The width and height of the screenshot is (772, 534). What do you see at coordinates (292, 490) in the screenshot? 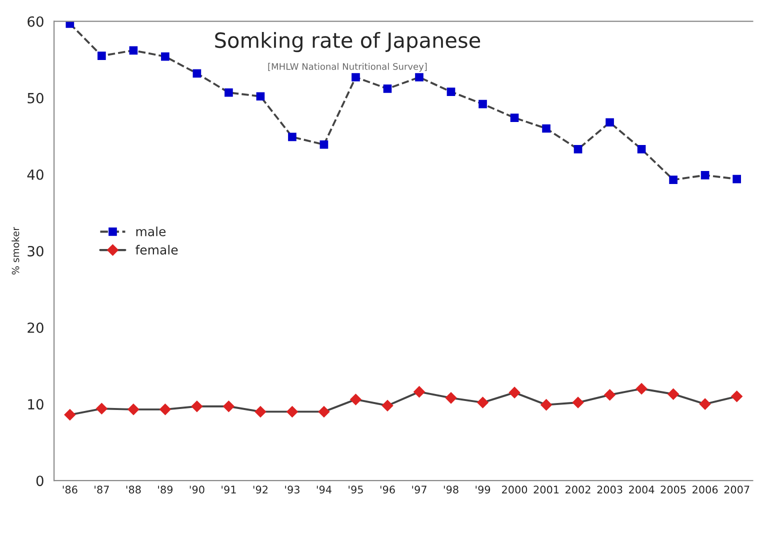
I see `x-tick-label: '93` at bounding box center [292, 490].